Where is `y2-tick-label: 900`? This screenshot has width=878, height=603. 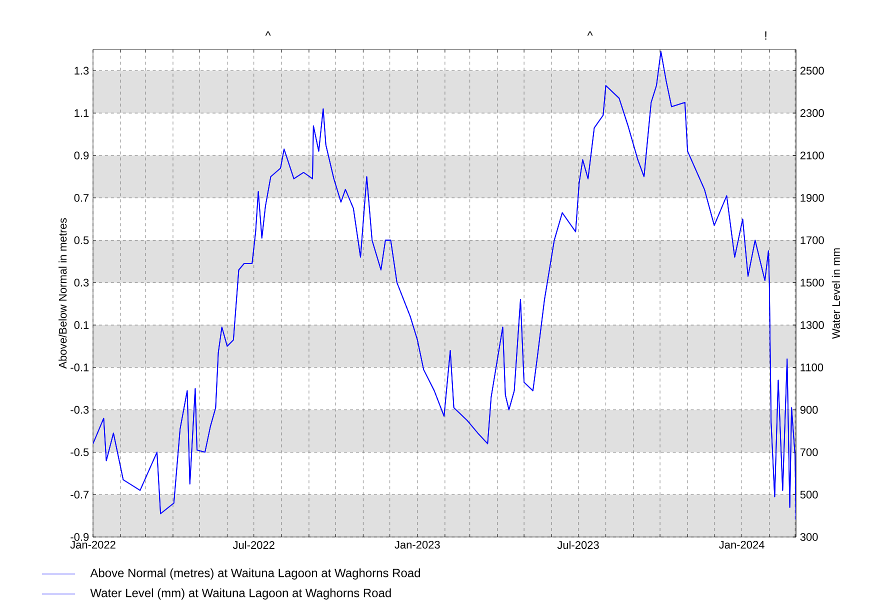
y2-tick-label: 900 is located at coordinates (809, 410).